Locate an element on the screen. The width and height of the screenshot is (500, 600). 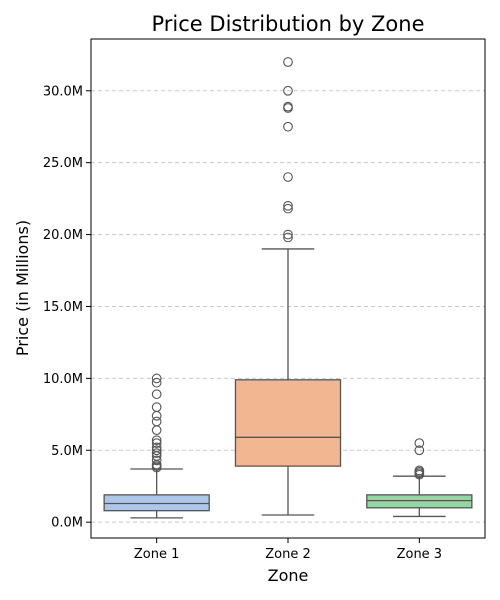
y-axis-label: Price (in Millions) is located at coordinates (22, 288).